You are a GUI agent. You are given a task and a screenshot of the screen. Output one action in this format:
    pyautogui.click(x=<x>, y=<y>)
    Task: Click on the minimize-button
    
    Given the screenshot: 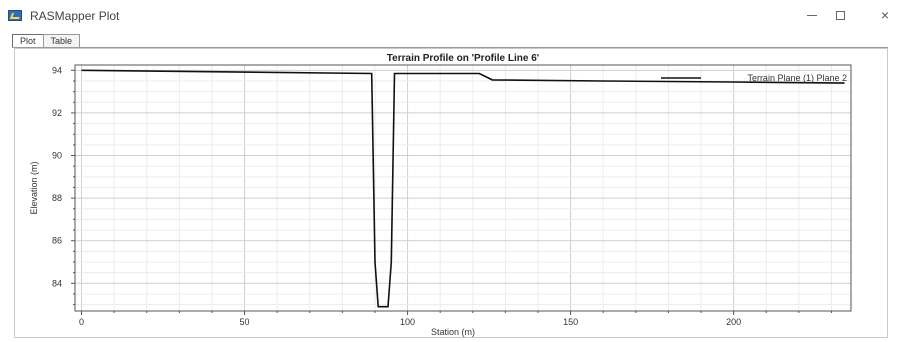 What is the action you would take?
    pyautogui.click(x=812, y=15)
    